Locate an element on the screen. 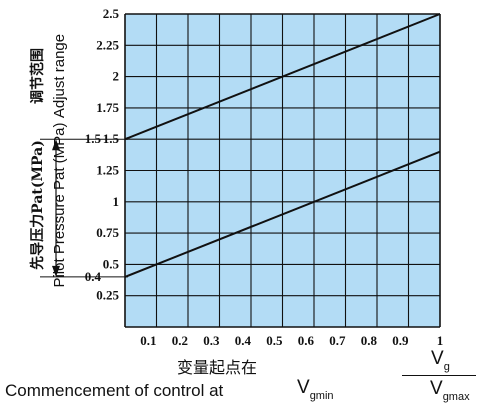 The width and height of the screenshot is (479, 405). y-label-range-en: Adjust range is located at coordinates (59, 76).